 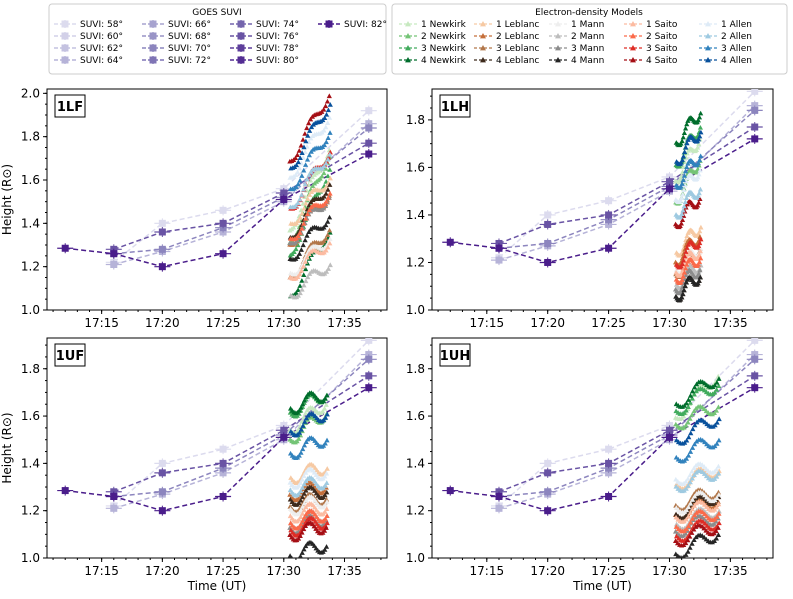 I want to click on model-legend-entry: 1 Allen, so click(x=725, y=25).